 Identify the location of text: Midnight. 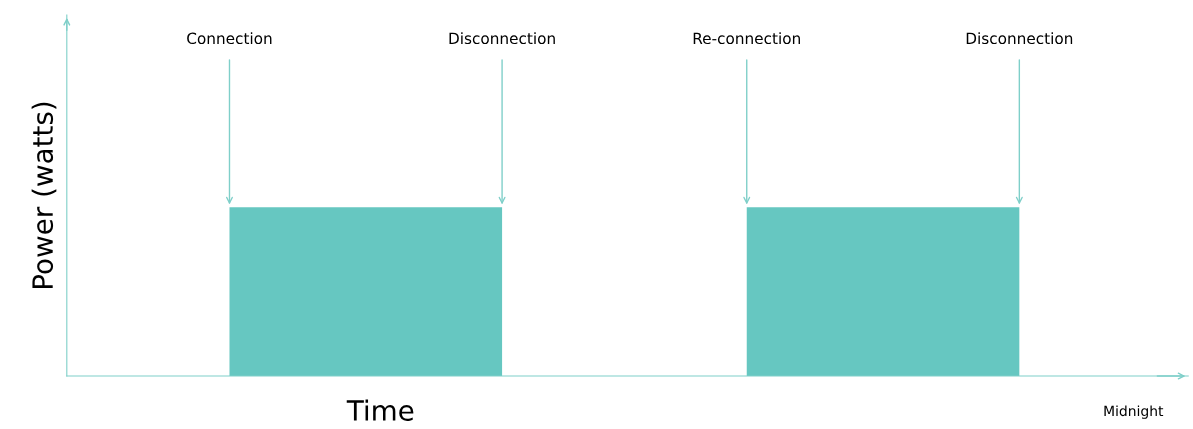
(1134, 412).